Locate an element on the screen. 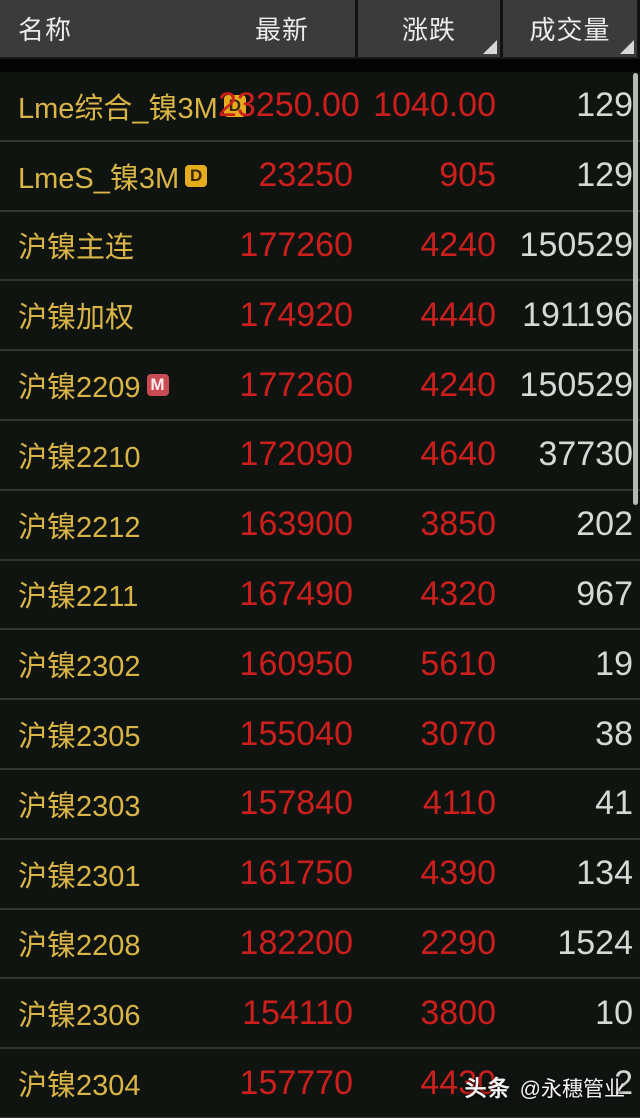 The height and width of the screenshot is (1118, 640). last-price: 161750 is located at coordinates (296, 873).